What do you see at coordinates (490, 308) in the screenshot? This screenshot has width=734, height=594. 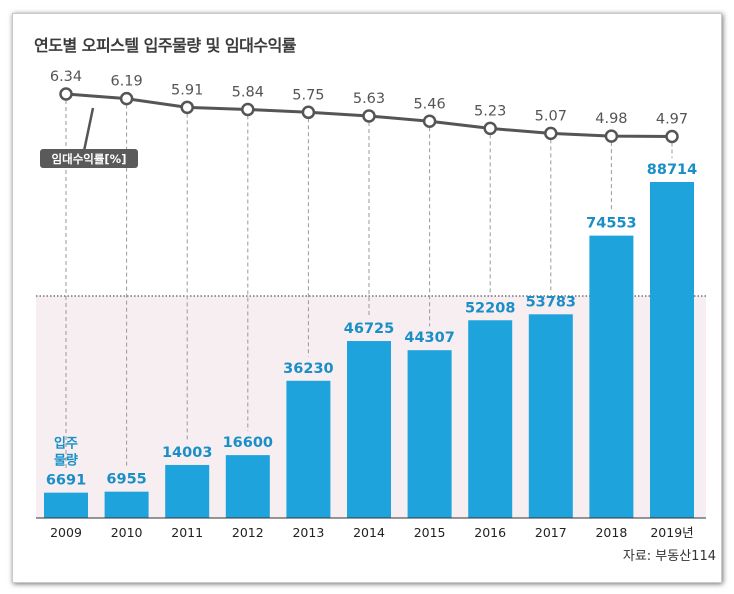 I see `bar-value-label: 52208` at bounding box center [490, 308].